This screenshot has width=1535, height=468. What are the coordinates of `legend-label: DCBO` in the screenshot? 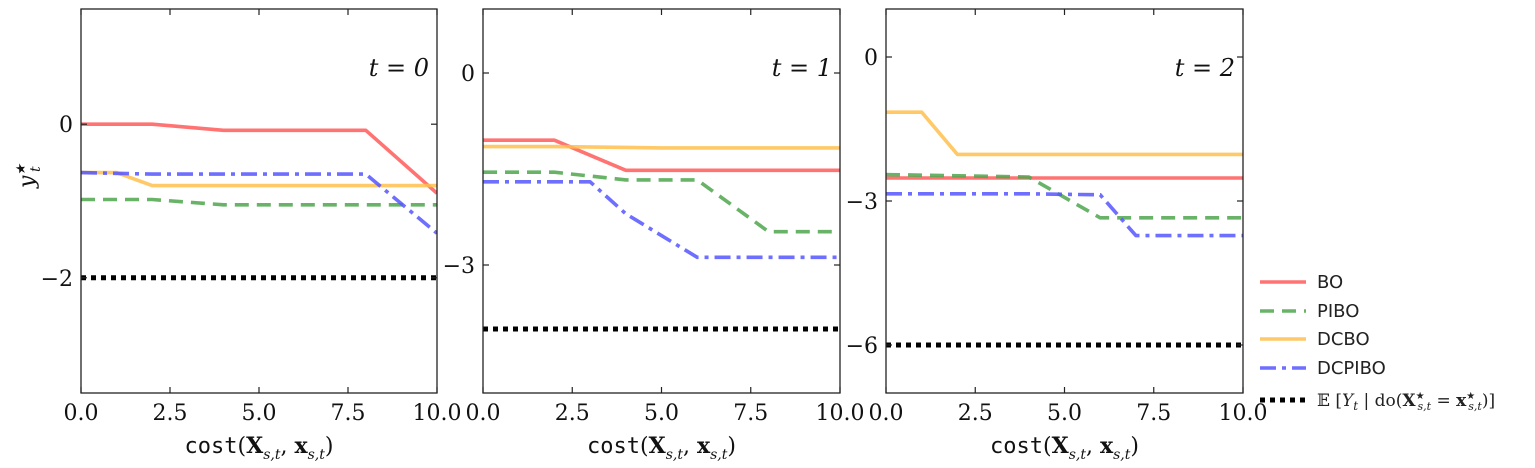 It's located at (1343, 339).